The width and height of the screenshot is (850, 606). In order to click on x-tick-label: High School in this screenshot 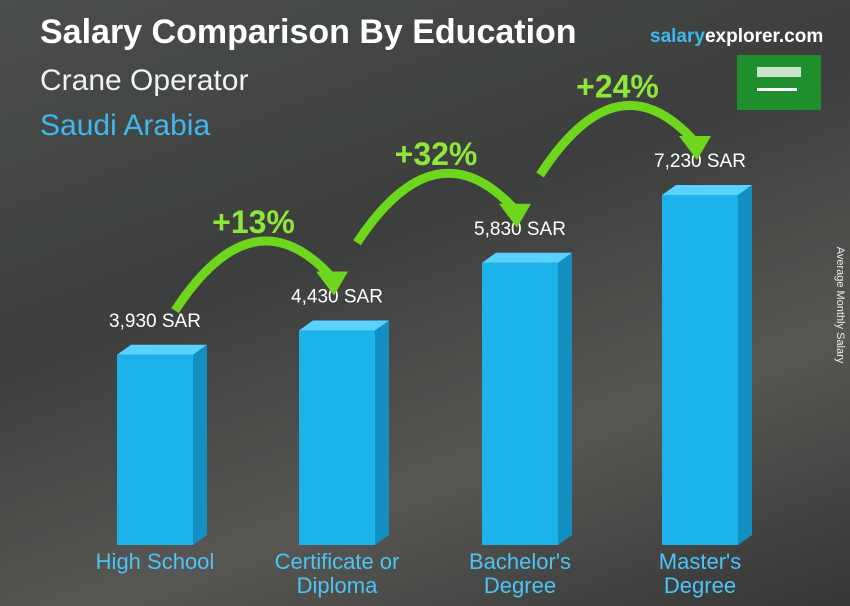, I will do `click(155, 561)`.